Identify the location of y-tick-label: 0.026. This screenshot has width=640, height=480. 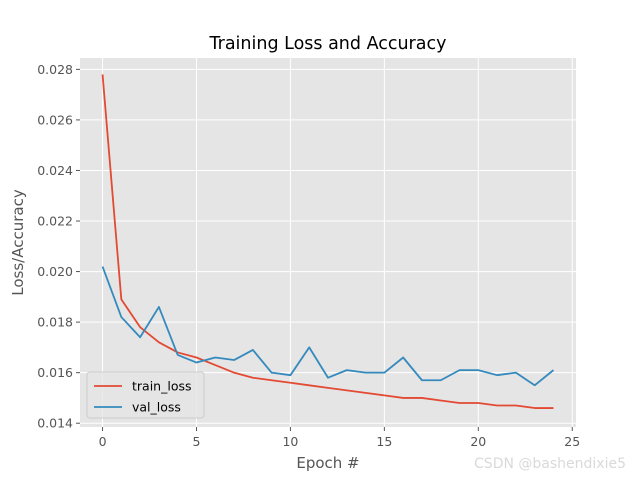
(55, 119).